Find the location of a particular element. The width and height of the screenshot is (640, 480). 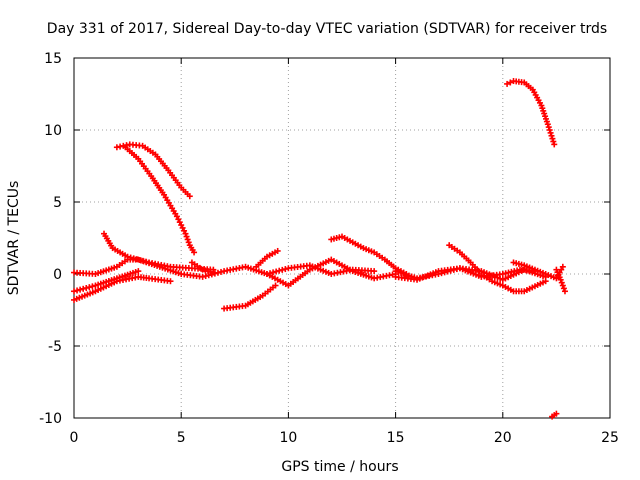

y-tick-label: -10 is located at coordinates (50, 419).